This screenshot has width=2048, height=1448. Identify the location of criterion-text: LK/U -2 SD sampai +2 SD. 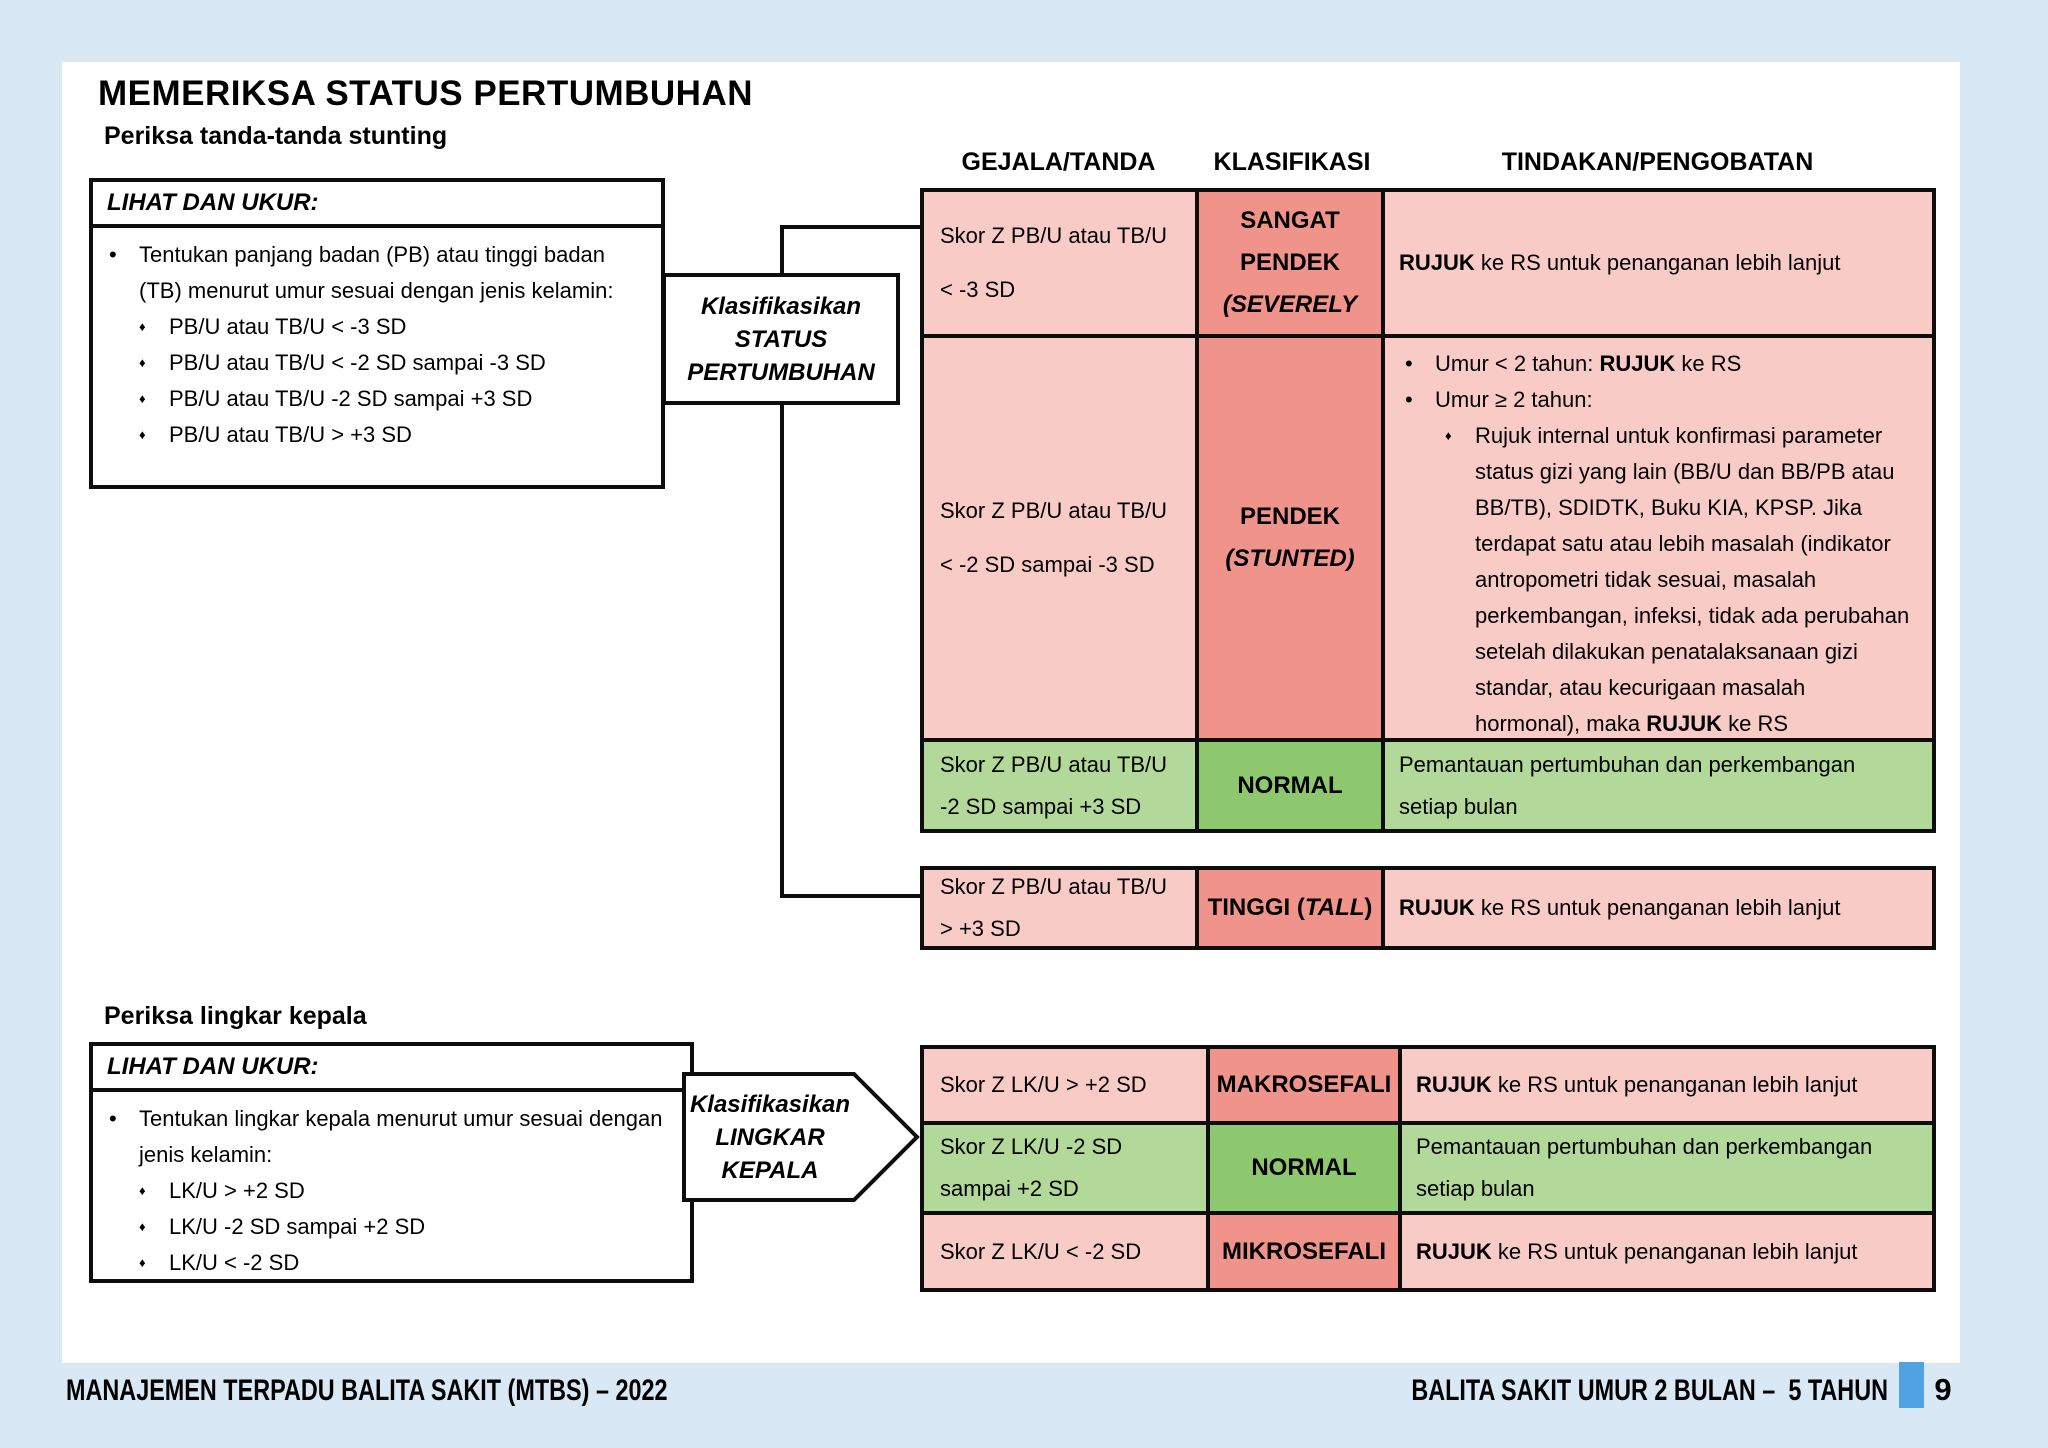
(297, 1226).